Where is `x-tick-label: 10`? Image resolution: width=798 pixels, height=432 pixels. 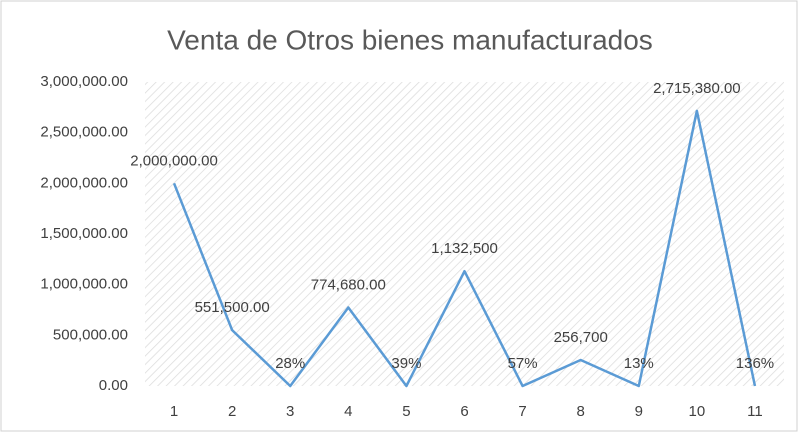 x-tick-label: 10 is located at coordinates (697, 411).